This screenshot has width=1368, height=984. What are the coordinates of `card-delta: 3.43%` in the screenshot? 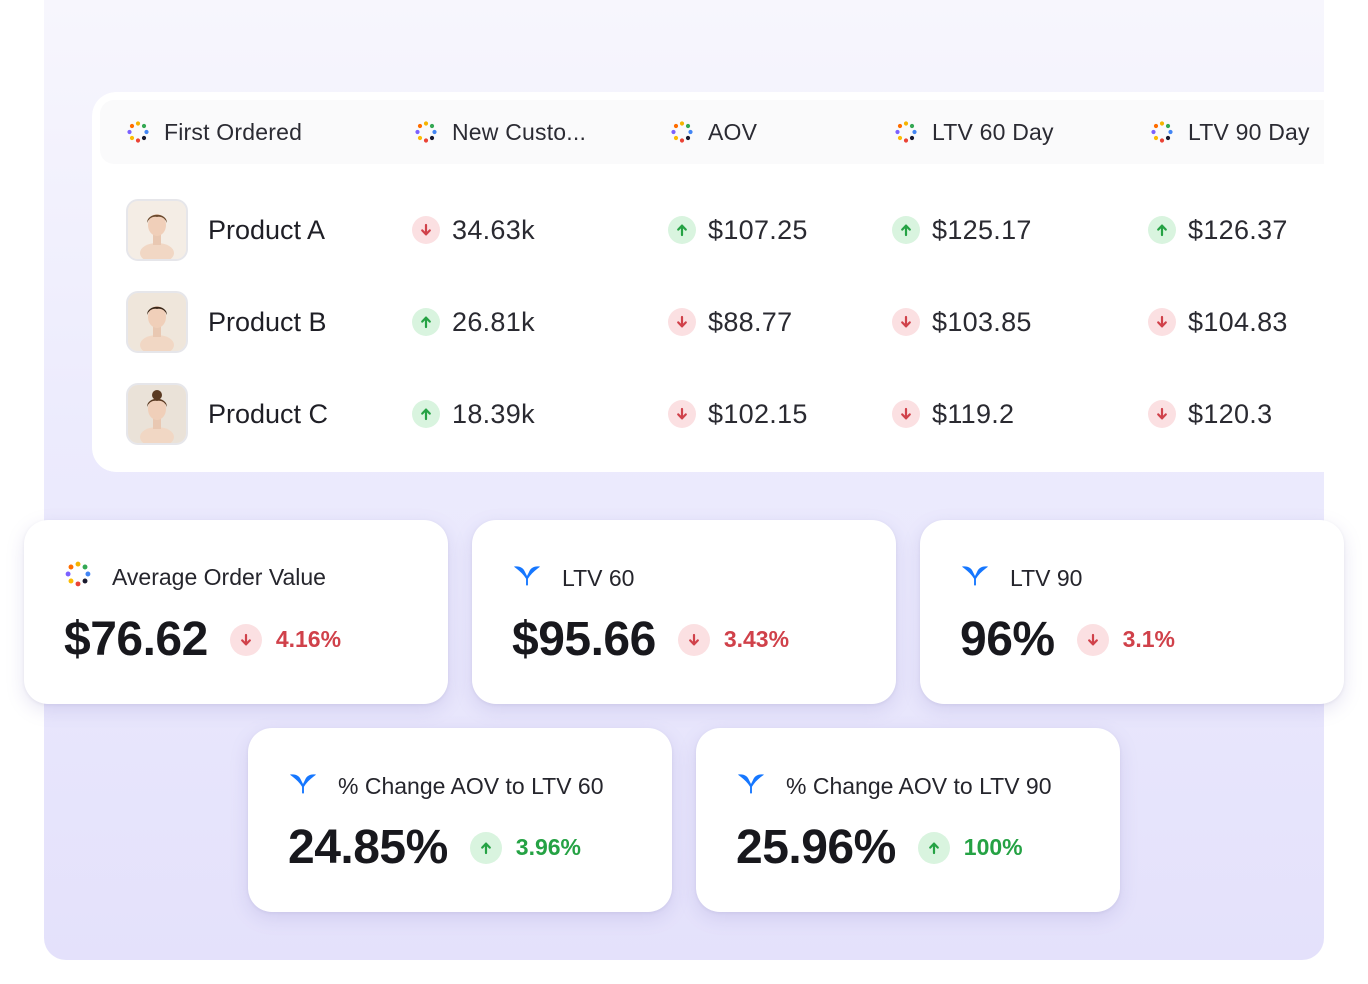 It's located at (733, 639).